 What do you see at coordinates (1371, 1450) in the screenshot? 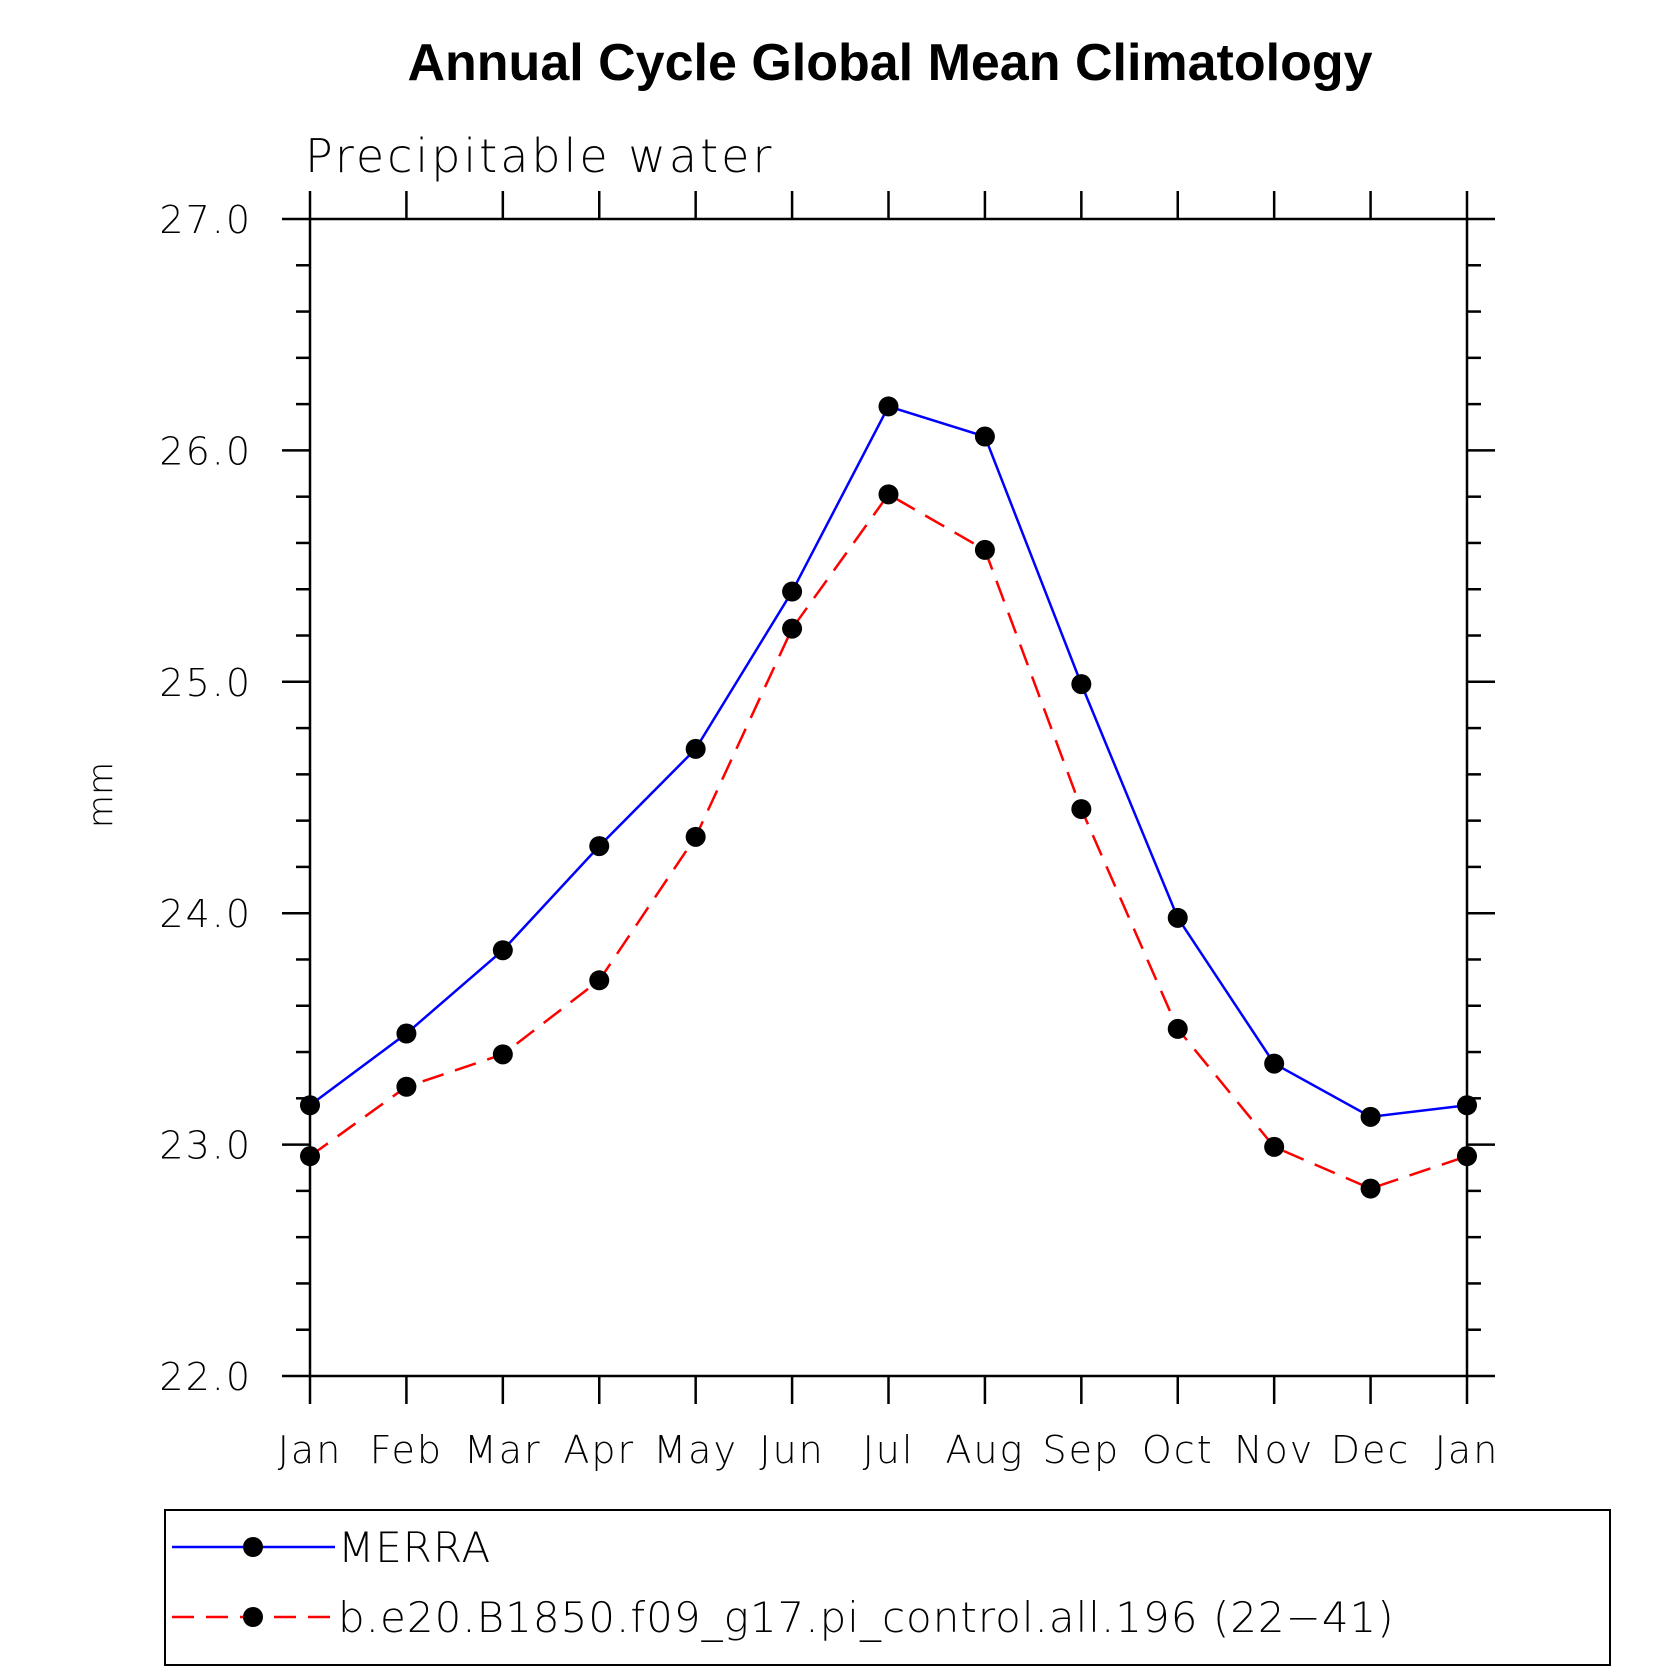
I see `x-tick-label: Dec` at bounding box center [1371, 1450].